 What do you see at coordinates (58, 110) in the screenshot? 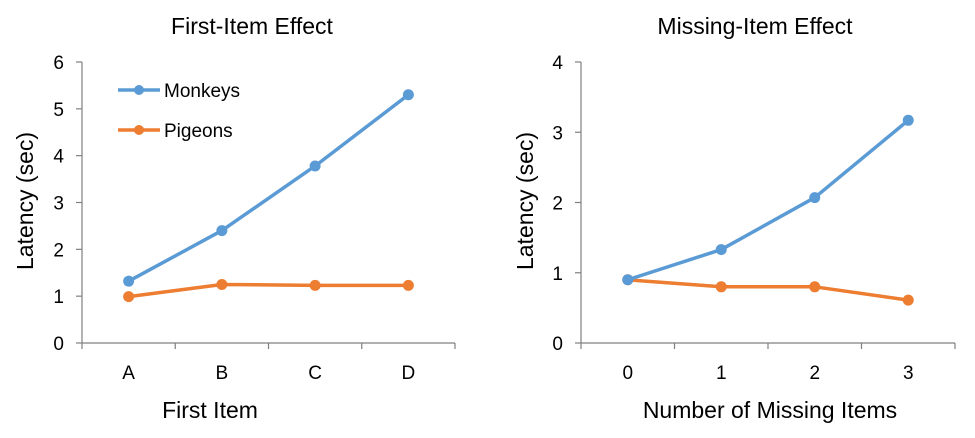
I see `y-tick-label: 5` at bounding box center [58, 110].